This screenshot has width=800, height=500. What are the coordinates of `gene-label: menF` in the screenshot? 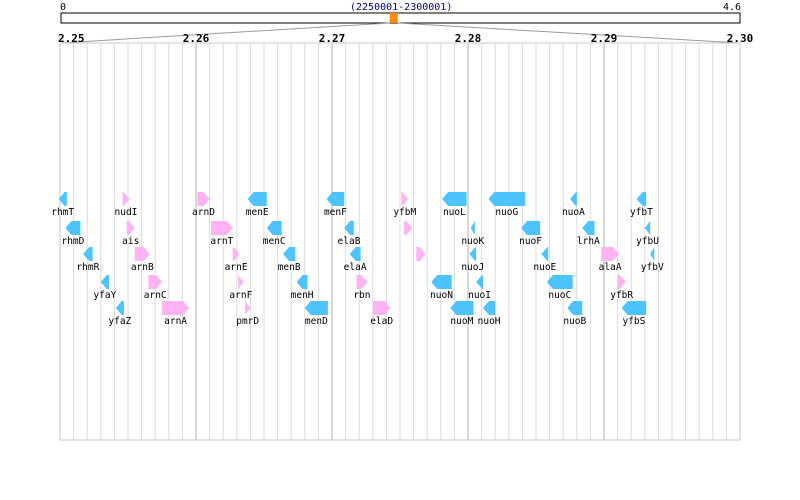 It's located at (335, 212).